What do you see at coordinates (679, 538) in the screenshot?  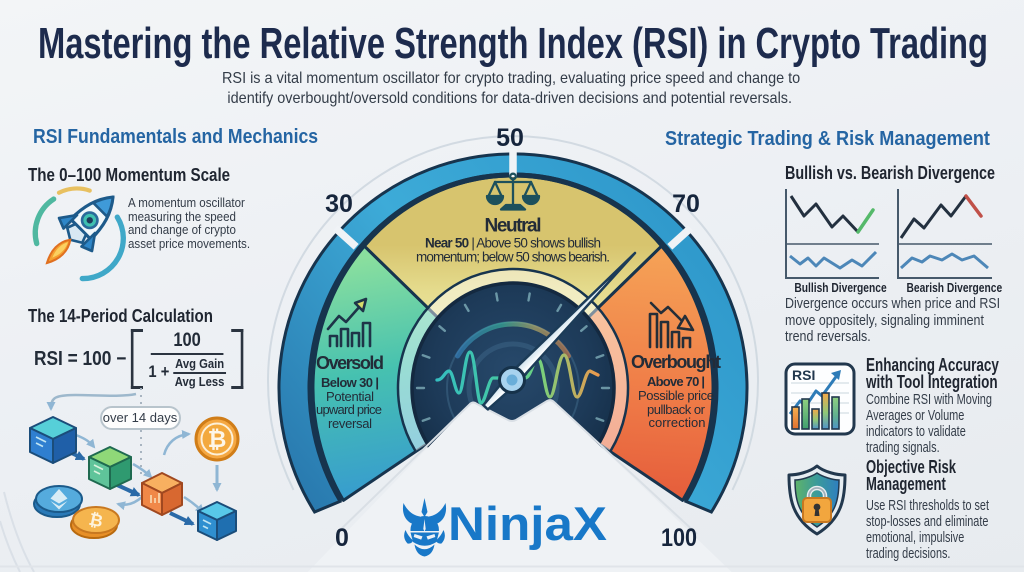 I see `svg-text: 100` at bounding box center [679, 538].